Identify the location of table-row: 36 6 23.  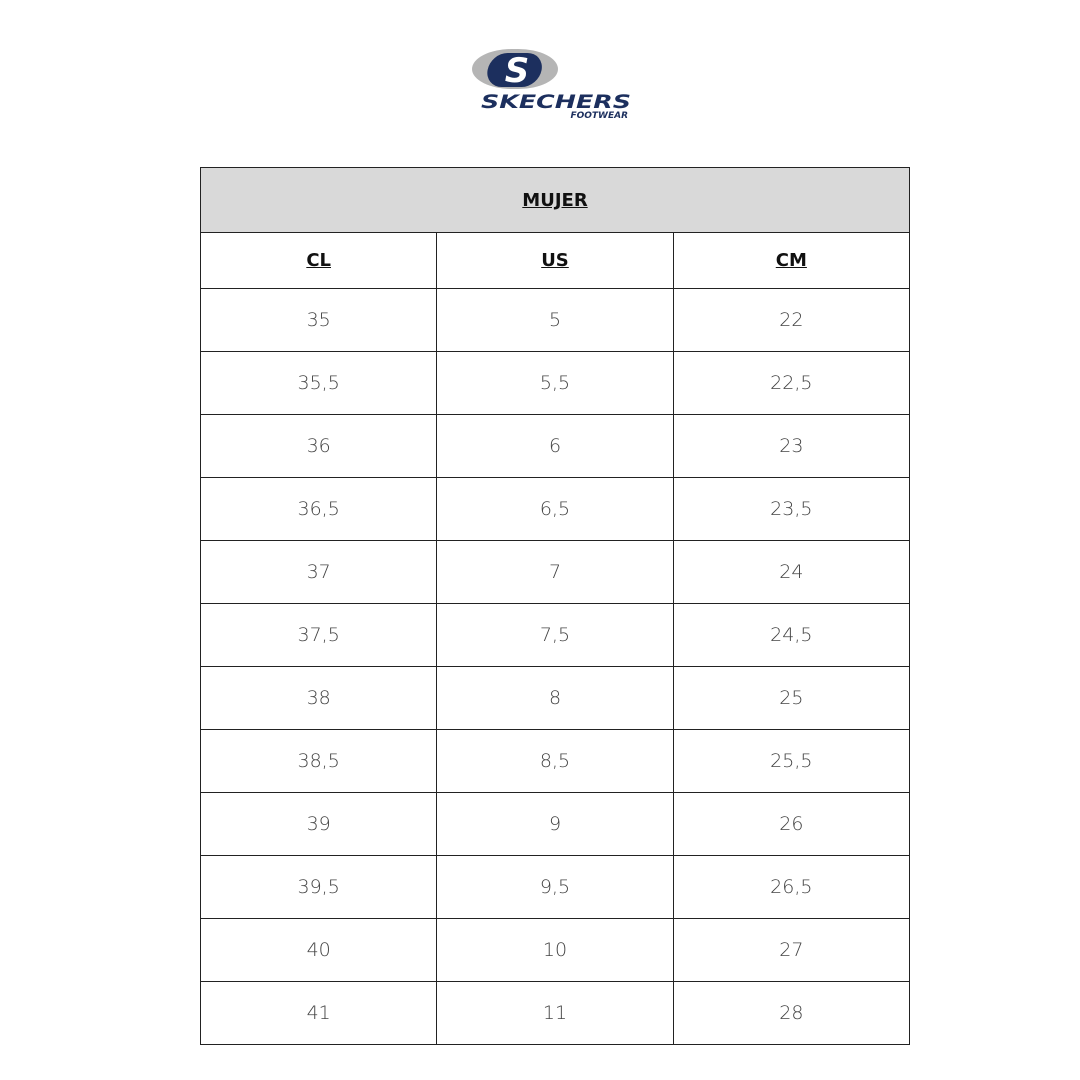
(555, 446).